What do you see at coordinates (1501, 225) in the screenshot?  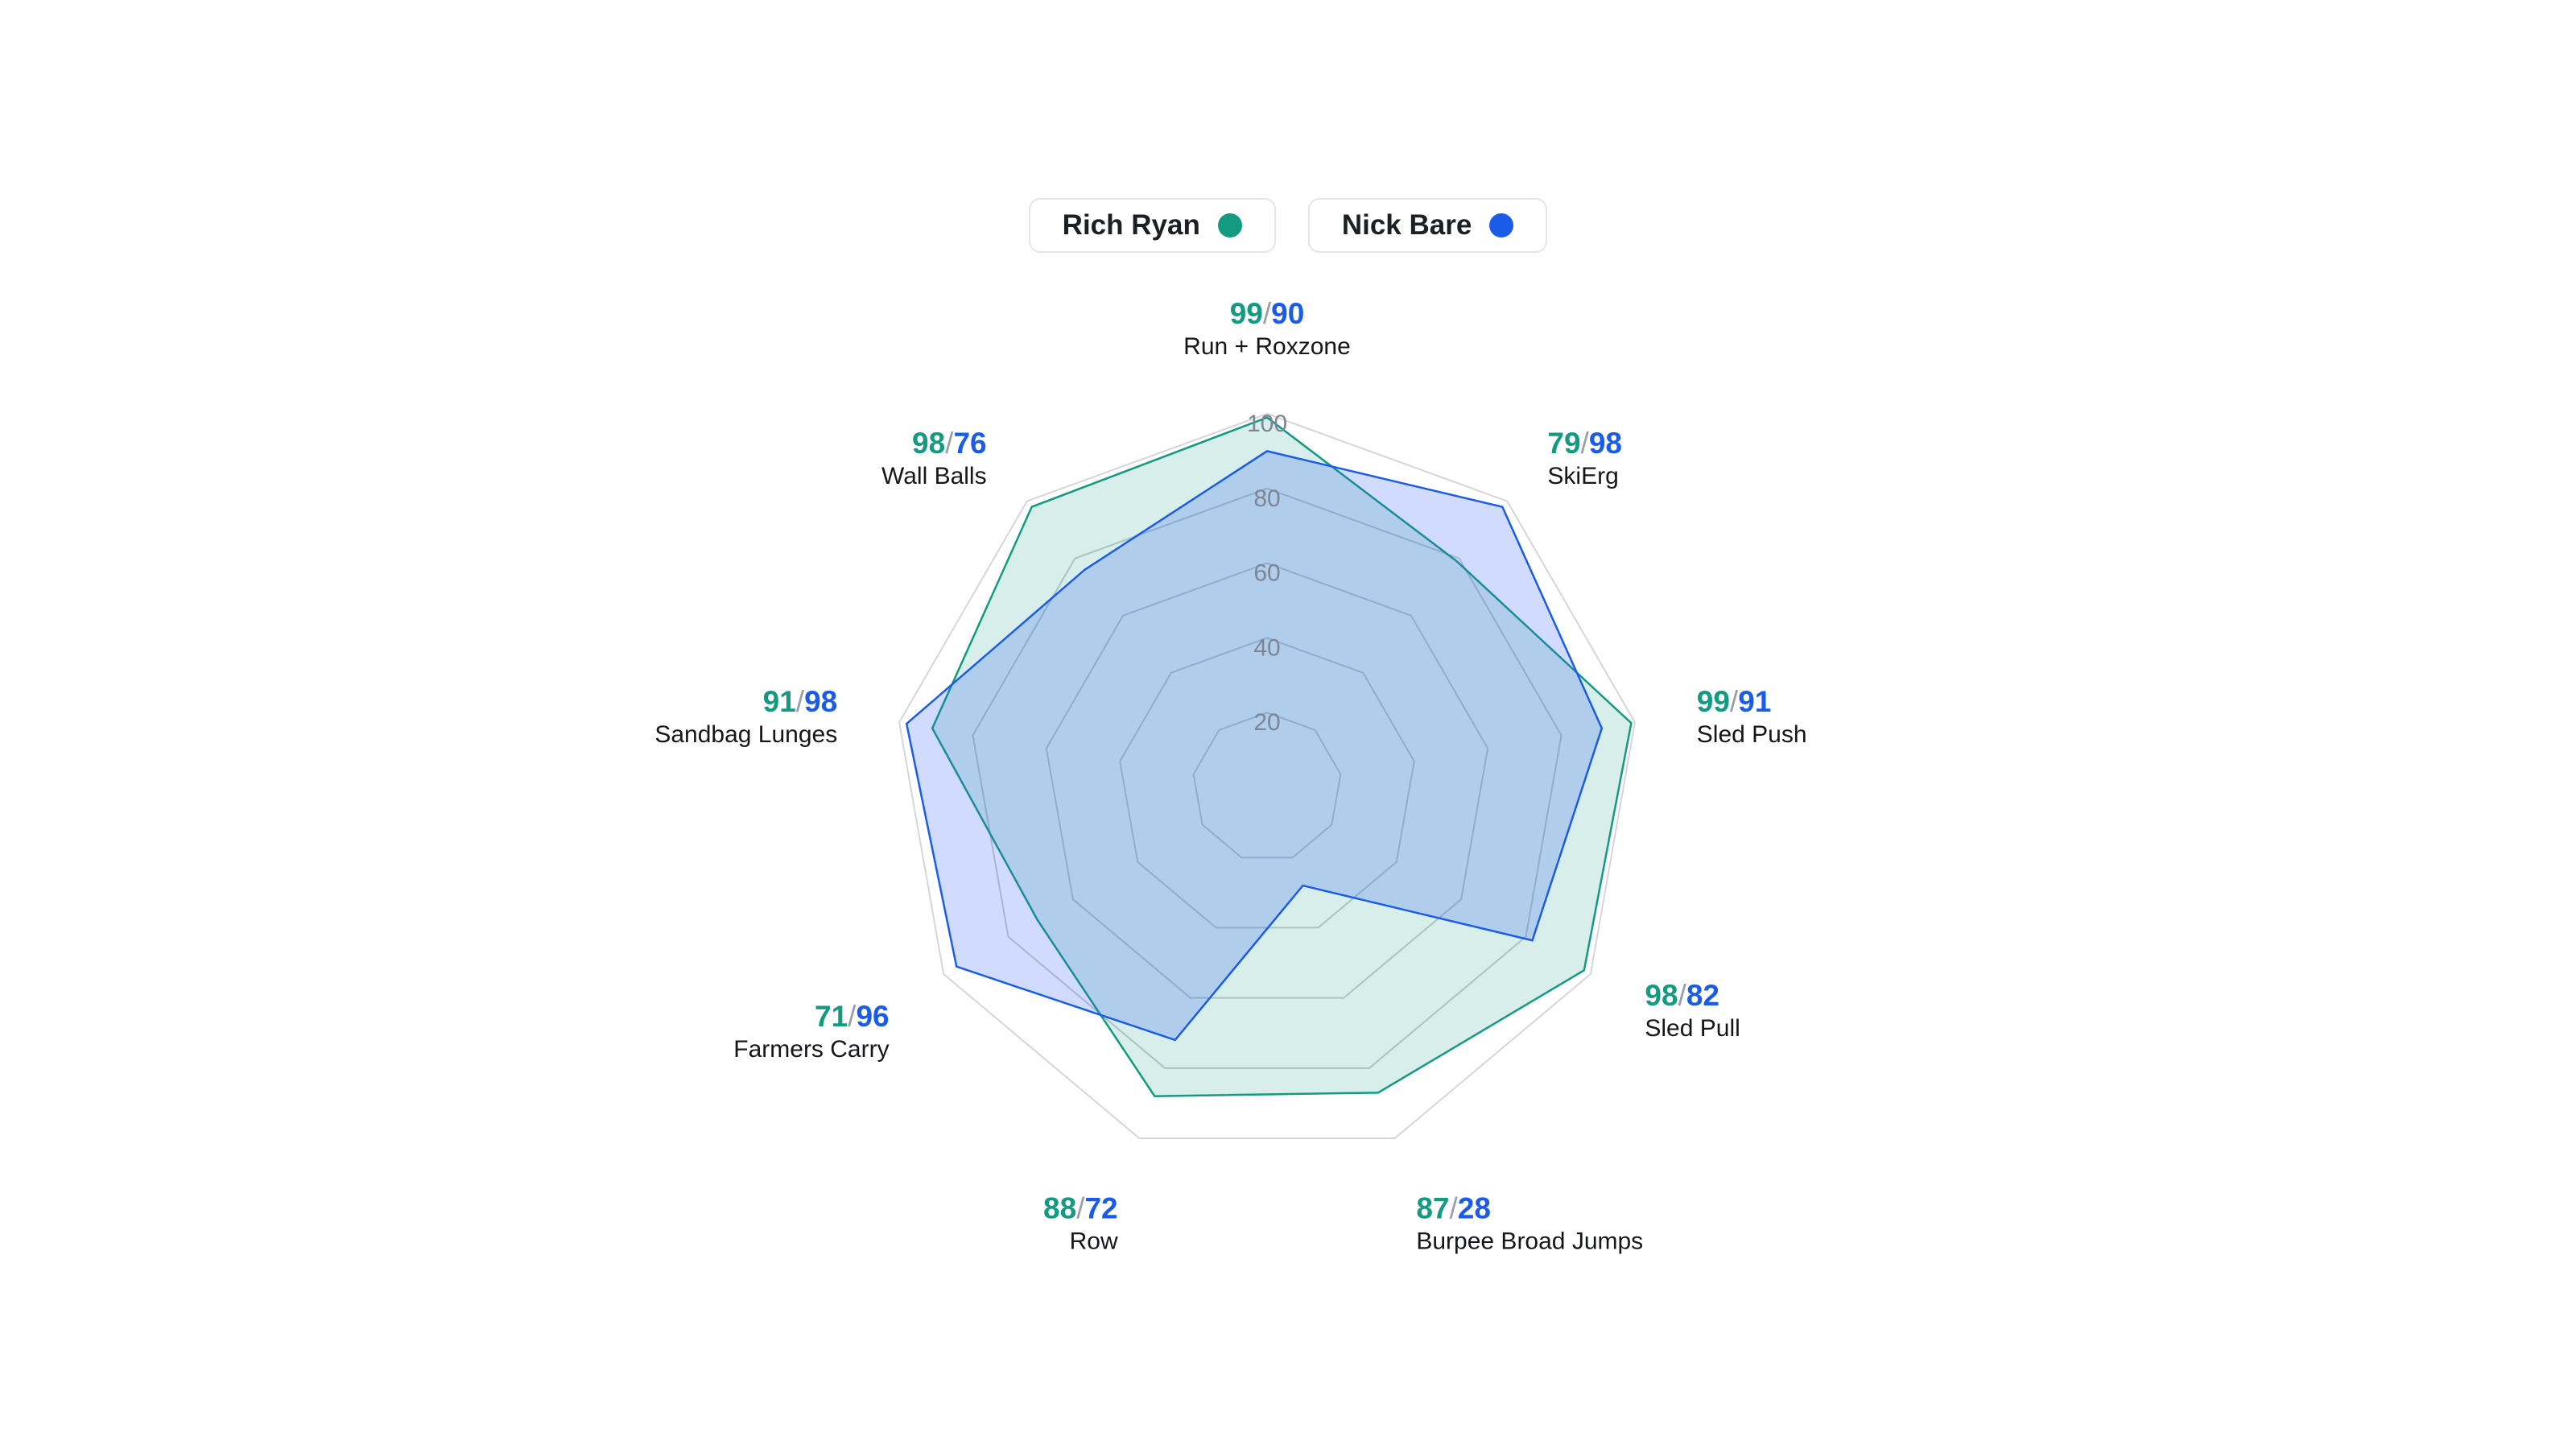 I see `legend-dot-nick-bare` at bounding box center [1501, 225].